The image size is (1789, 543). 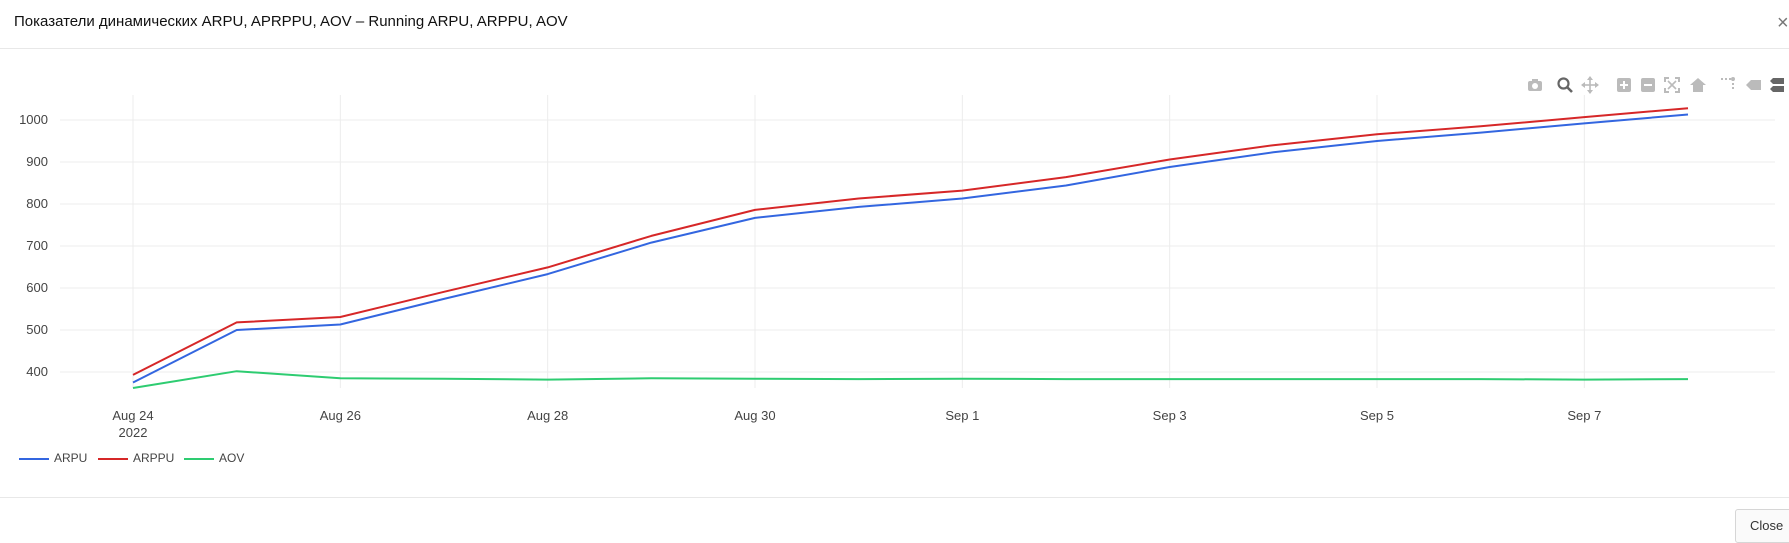 I want to click on legend-swatch-aov, so click(x=199, y=459).